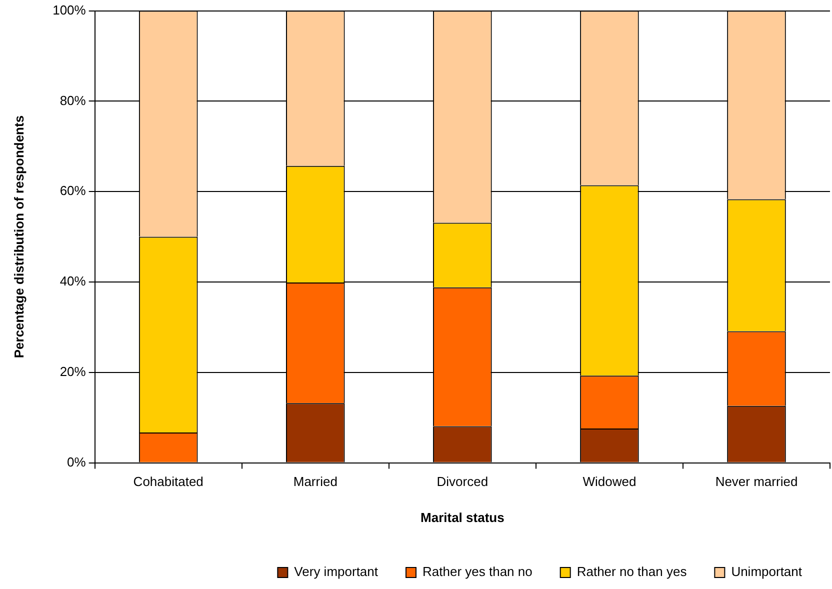 The width and height of the screenshot is (832, 589). I want to click on x-tick-label: Married, so click(315, 482).